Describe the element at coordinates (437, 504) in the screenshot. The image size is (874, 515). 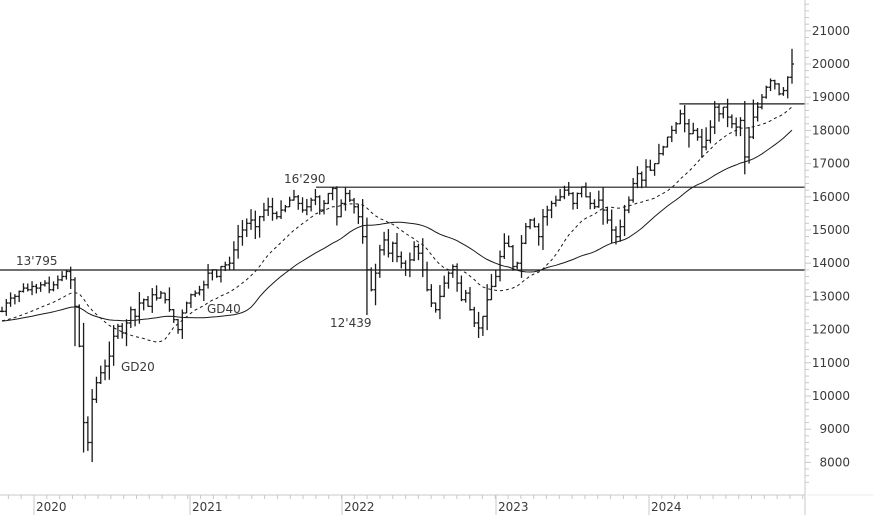
I see `x-axis: 2020 2021 2022 2023 2024` at that location.